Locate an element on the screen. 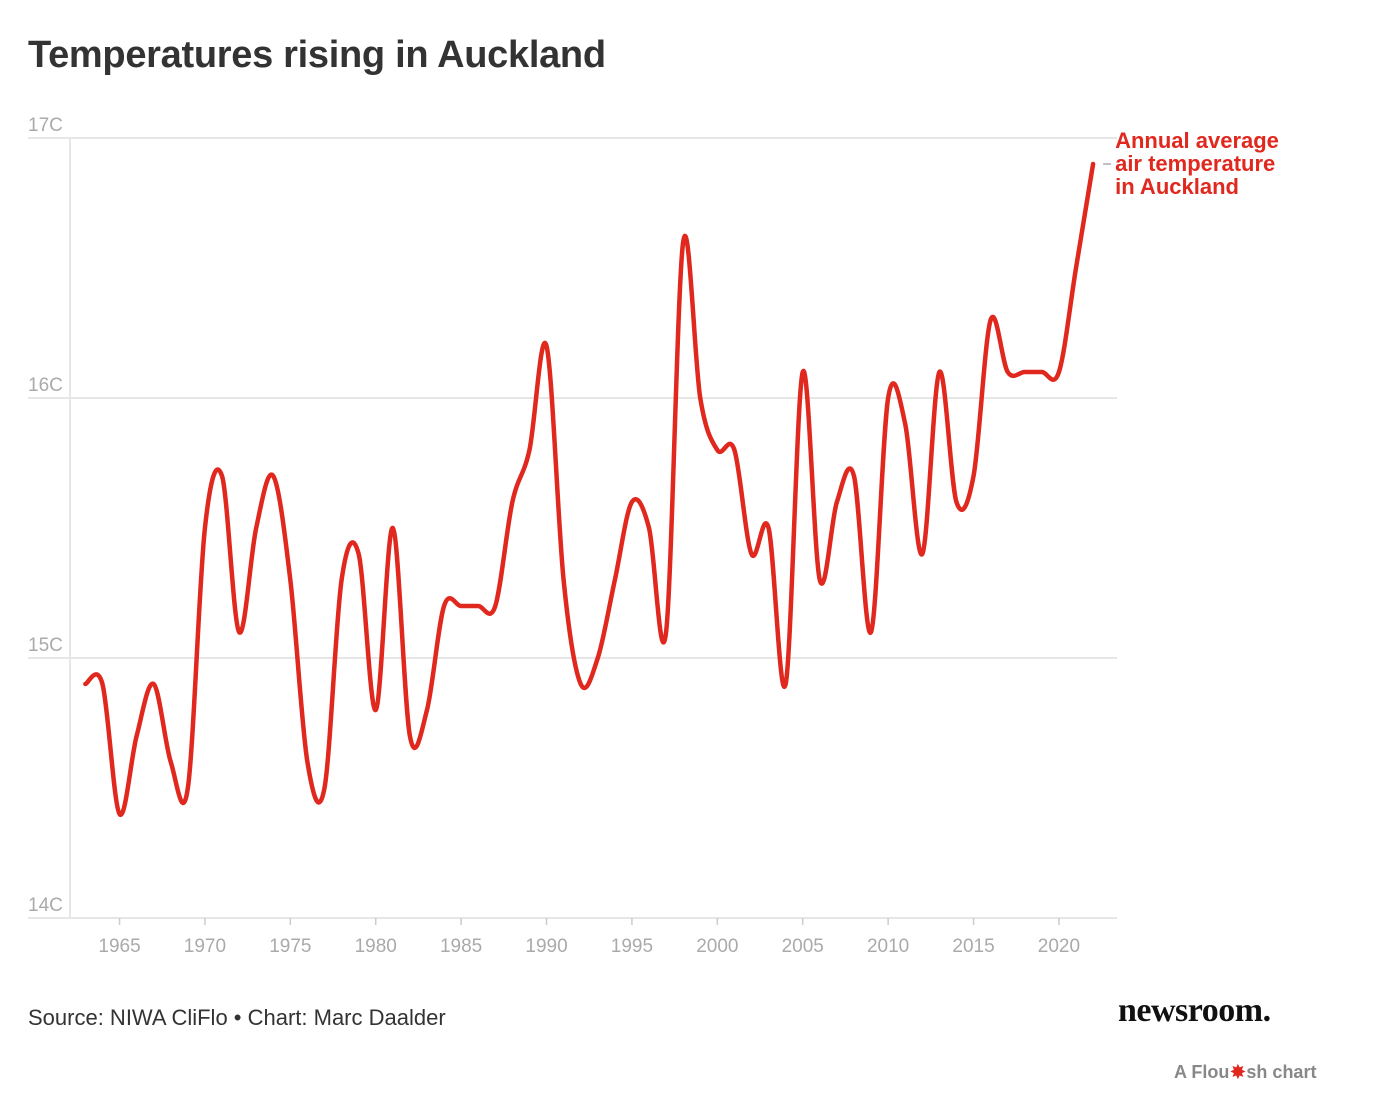 The width and height of the screenshot is (1376, 1114). series-label-line: Annual average is located at coordinates (1197, 140).